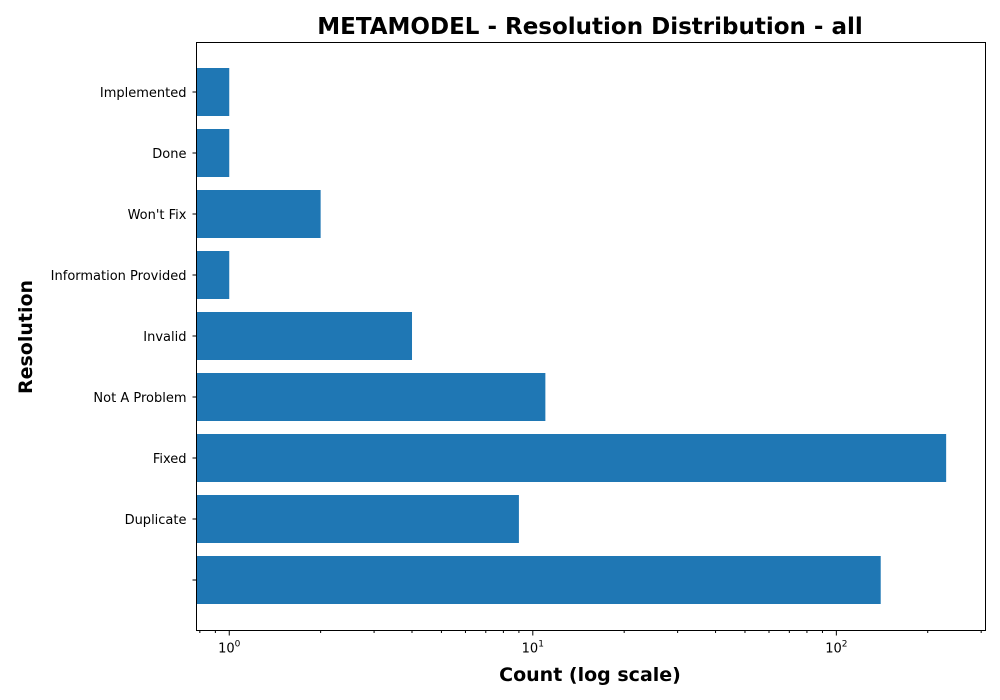  What do you see at coordinates (533, 648) in the screenshot?
I see `x-tick-label: 10¹` at bounding box center [533, 648].